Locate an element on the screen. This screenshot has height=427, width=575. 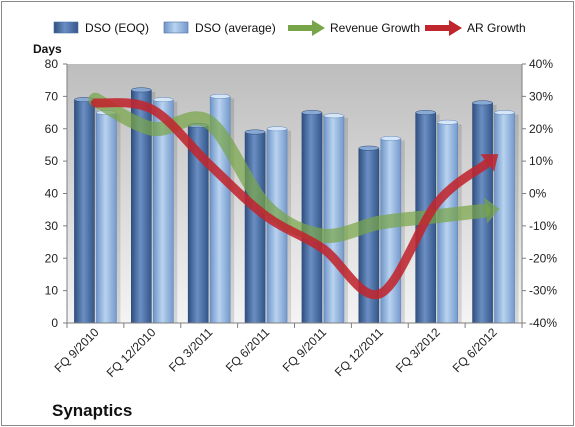
y2-tick-label: -40% is located at coordinates (543, 323).